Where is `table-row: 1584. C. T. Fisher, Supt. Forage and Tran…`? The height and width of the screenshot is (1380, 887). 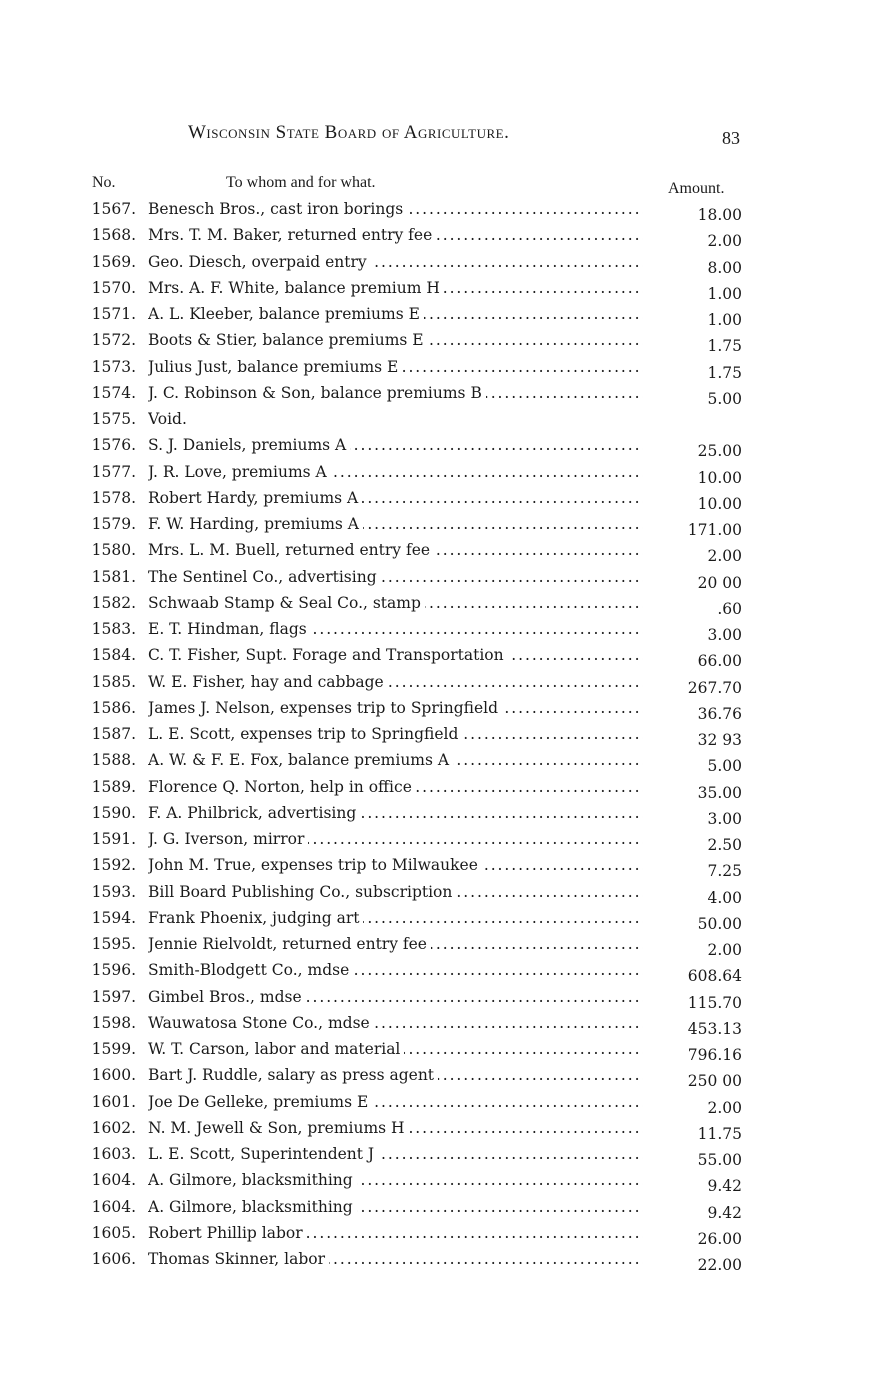 table-row: 1584. C. T. Fisher, Supt. Forage and Tran… is located at coordinates (443, 659).